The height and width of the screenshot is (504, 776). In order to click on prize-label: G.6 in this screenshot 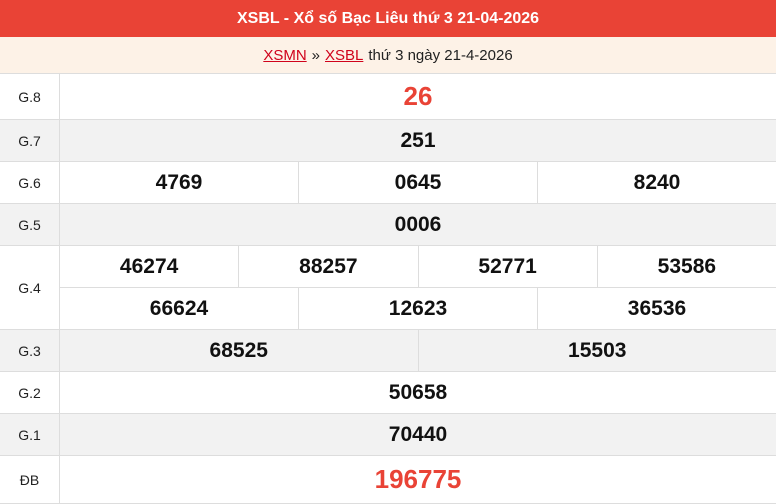, I will do `click(30, 182)`.